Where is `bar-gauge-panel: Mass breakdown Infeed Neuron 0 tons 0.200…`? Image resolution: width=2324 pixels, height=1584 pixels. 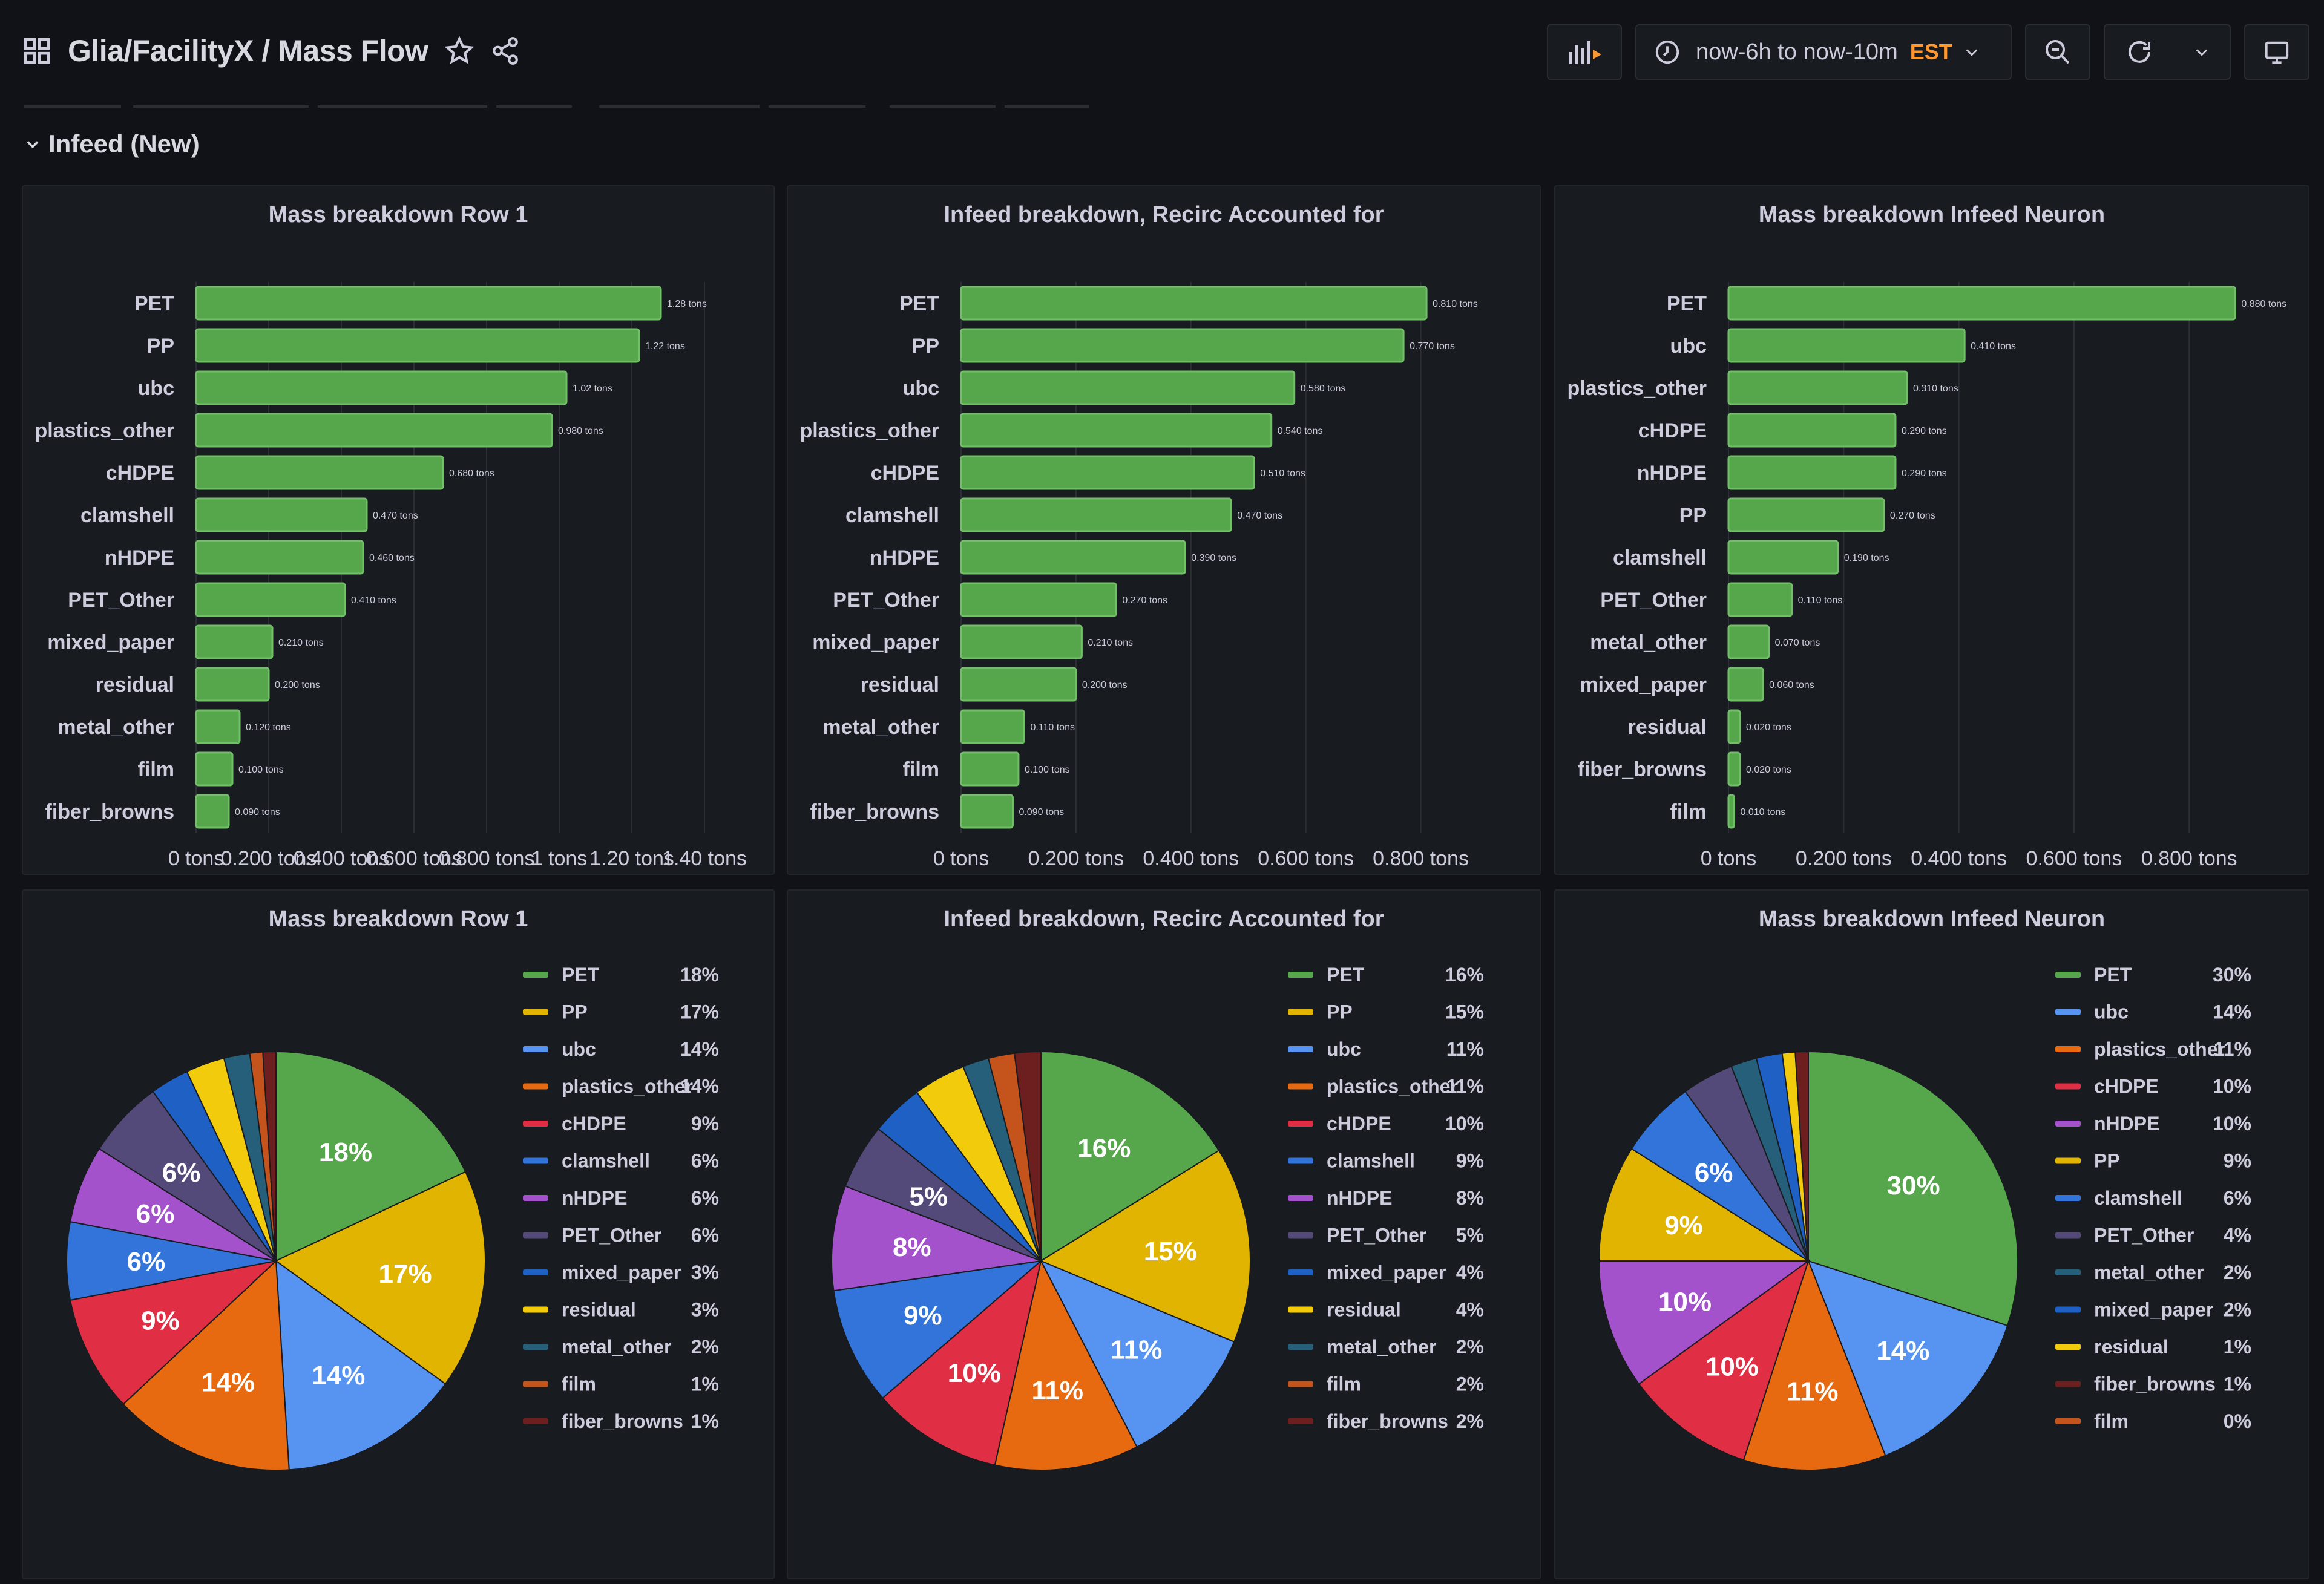
bar-gauge-panel: Mass breakdown Infeed Neuron 0 tons 0.200… is located at coordinates (1931, 530).